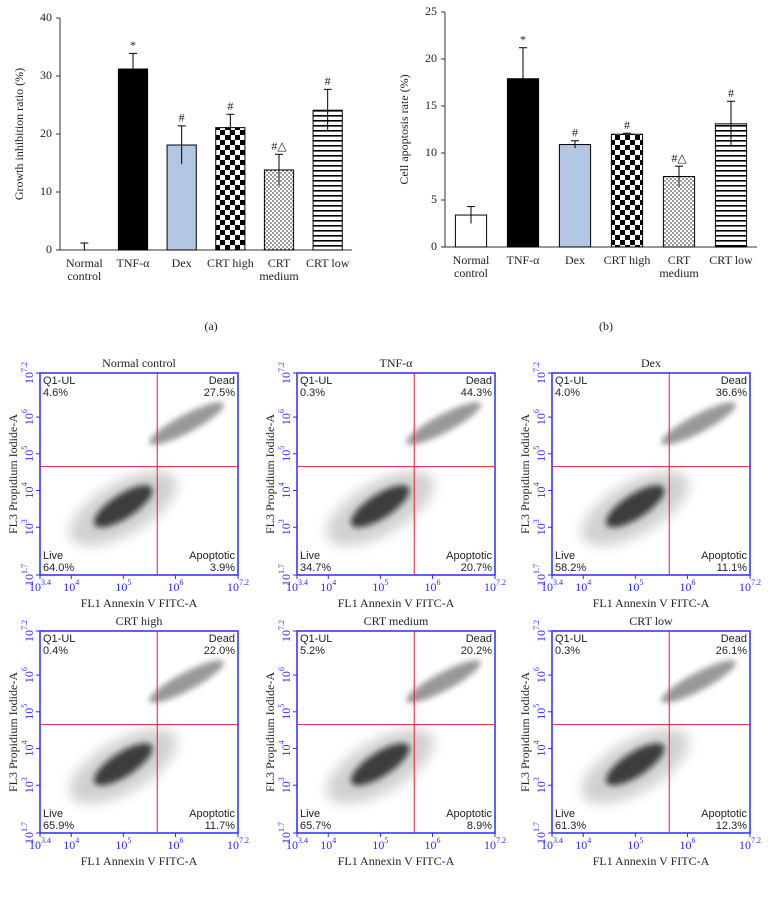 The image size is (774, 903). Describe the element at coordinates (279, 146) in the screenshot. I see `annotation: #△` at that location.